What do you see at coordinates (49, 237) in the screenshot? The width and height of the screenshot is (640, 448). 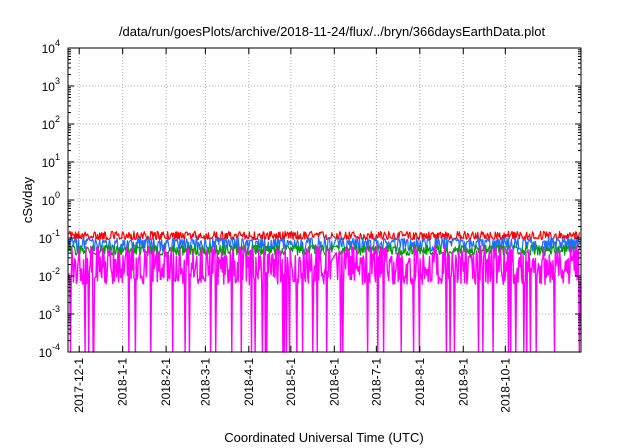 I see `y-tick-label: 10⁻¹` at bounding box center [49, 237].